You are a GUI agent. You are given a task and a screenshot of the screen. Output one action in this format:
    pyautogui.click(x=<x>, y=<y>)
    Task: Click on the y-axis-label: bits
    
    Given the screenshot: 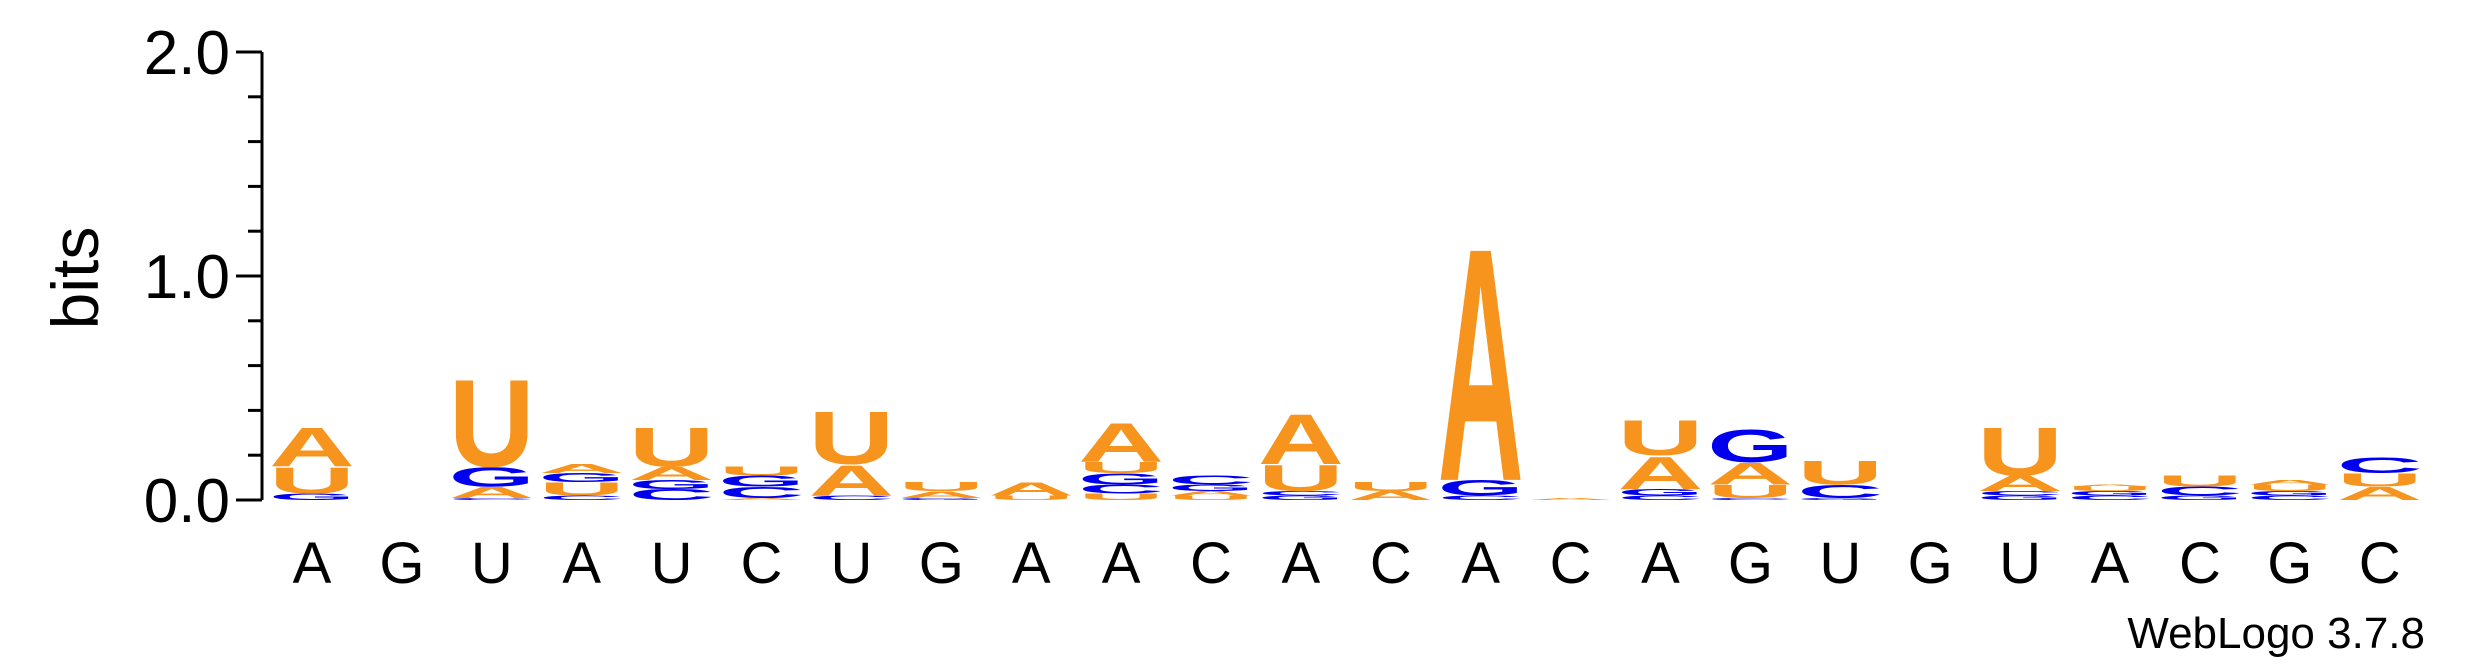 What is the action you would take?
    pyautogui.click(x=75, y=278)
    